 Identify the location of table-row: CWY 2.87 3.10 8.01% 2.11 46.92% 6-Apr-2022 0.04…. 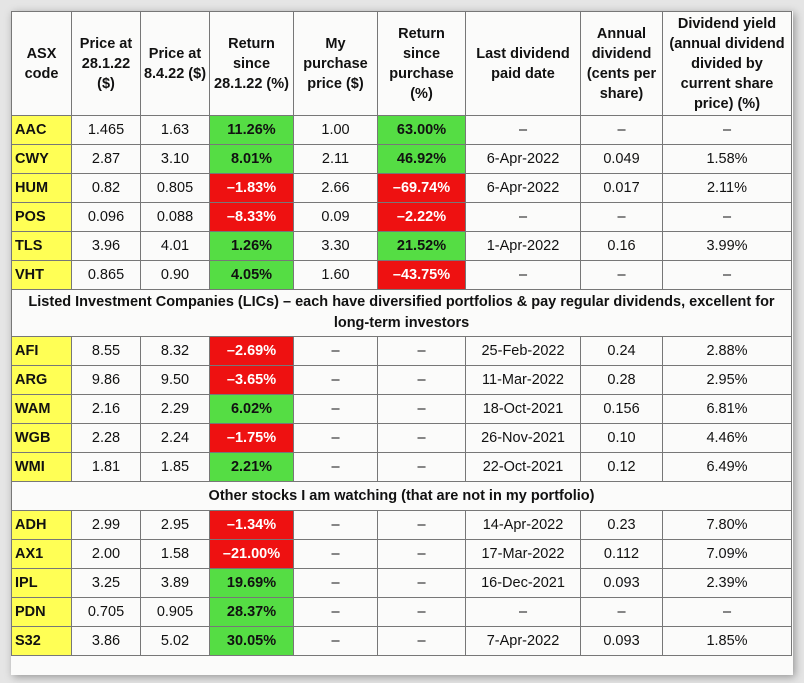
(401, 159).